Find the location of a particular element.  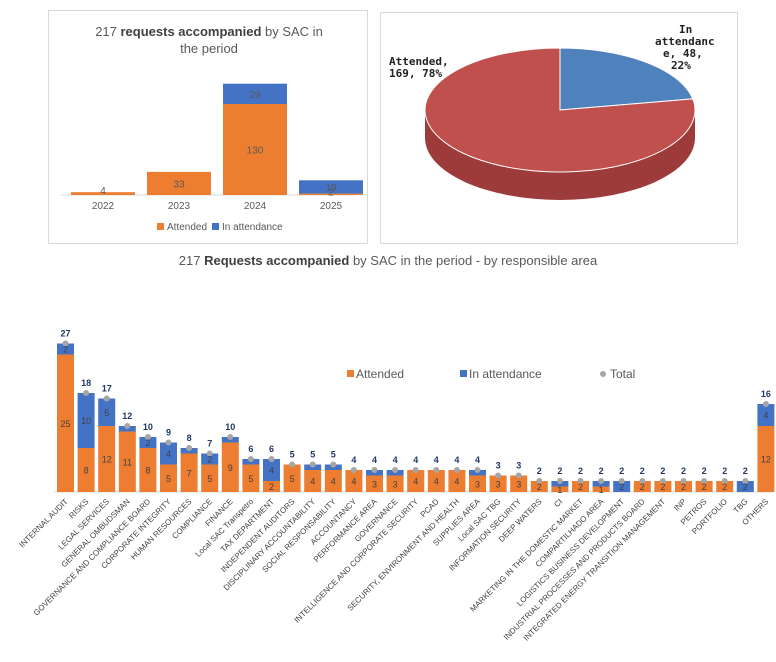

total-label-governance-and-compliance-board: 10 is located at coordinates (148, 427).